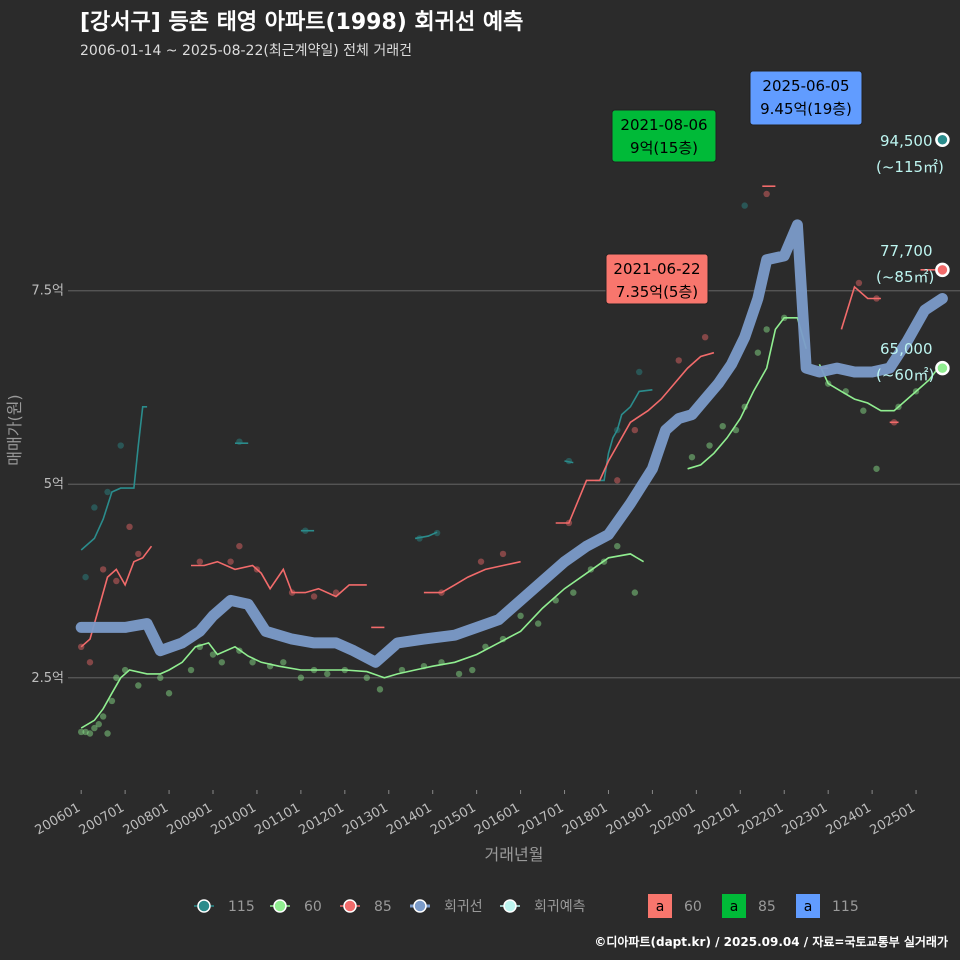 The width and height of the screenshot is (960, 960). Describe the element at coordinates (54, 484) in the screenshot. I see `y-tick-label: 5억` at that location.